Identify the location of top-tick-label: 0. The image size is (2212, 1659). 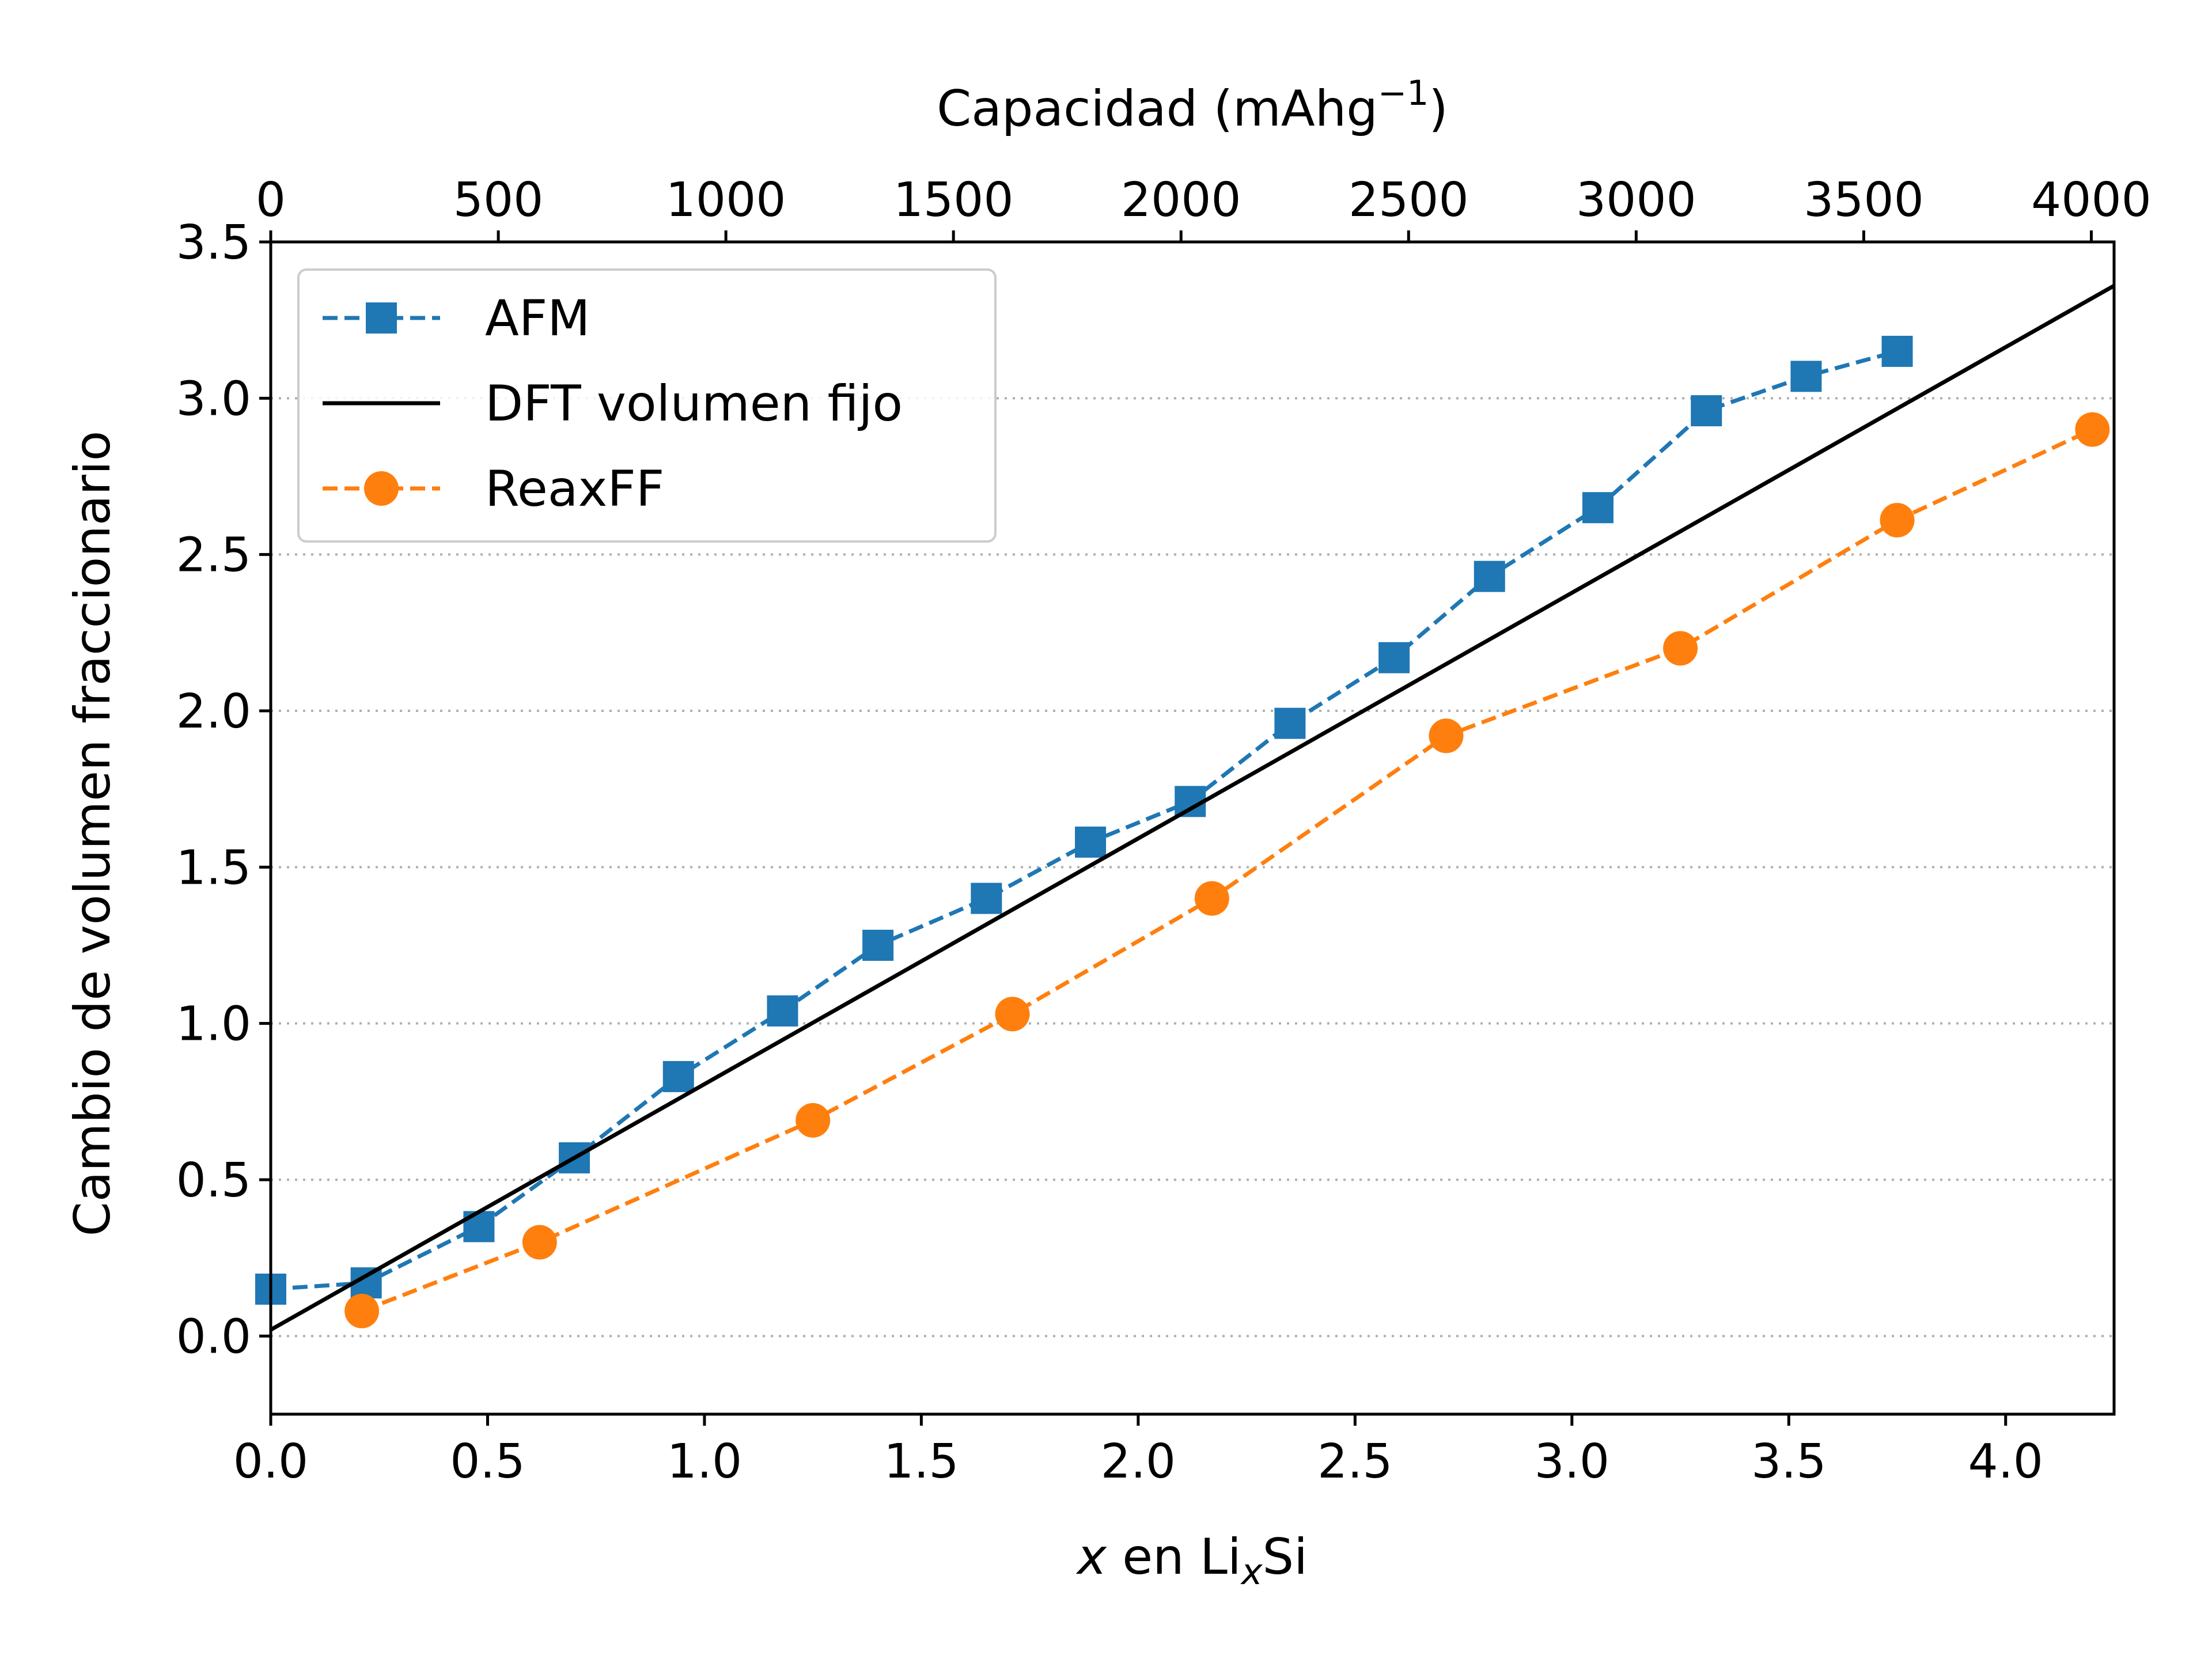
(271, 200).